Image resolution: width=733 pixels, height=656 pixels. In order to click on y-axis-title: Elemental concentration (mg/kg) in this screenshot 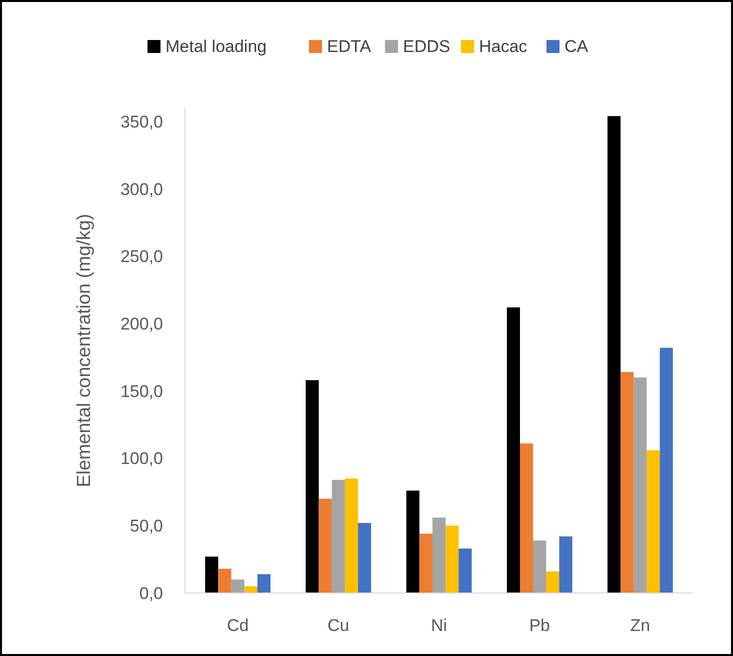, I will do `click(84, 351)`.